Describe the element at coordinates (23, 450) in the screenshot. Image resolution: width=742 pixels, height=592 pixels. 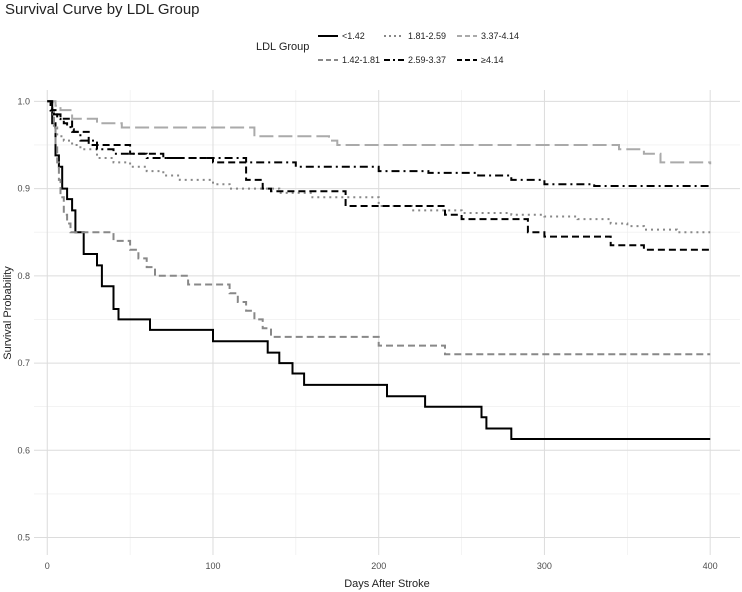
I see `y-tick-label: 0.6` at that location.